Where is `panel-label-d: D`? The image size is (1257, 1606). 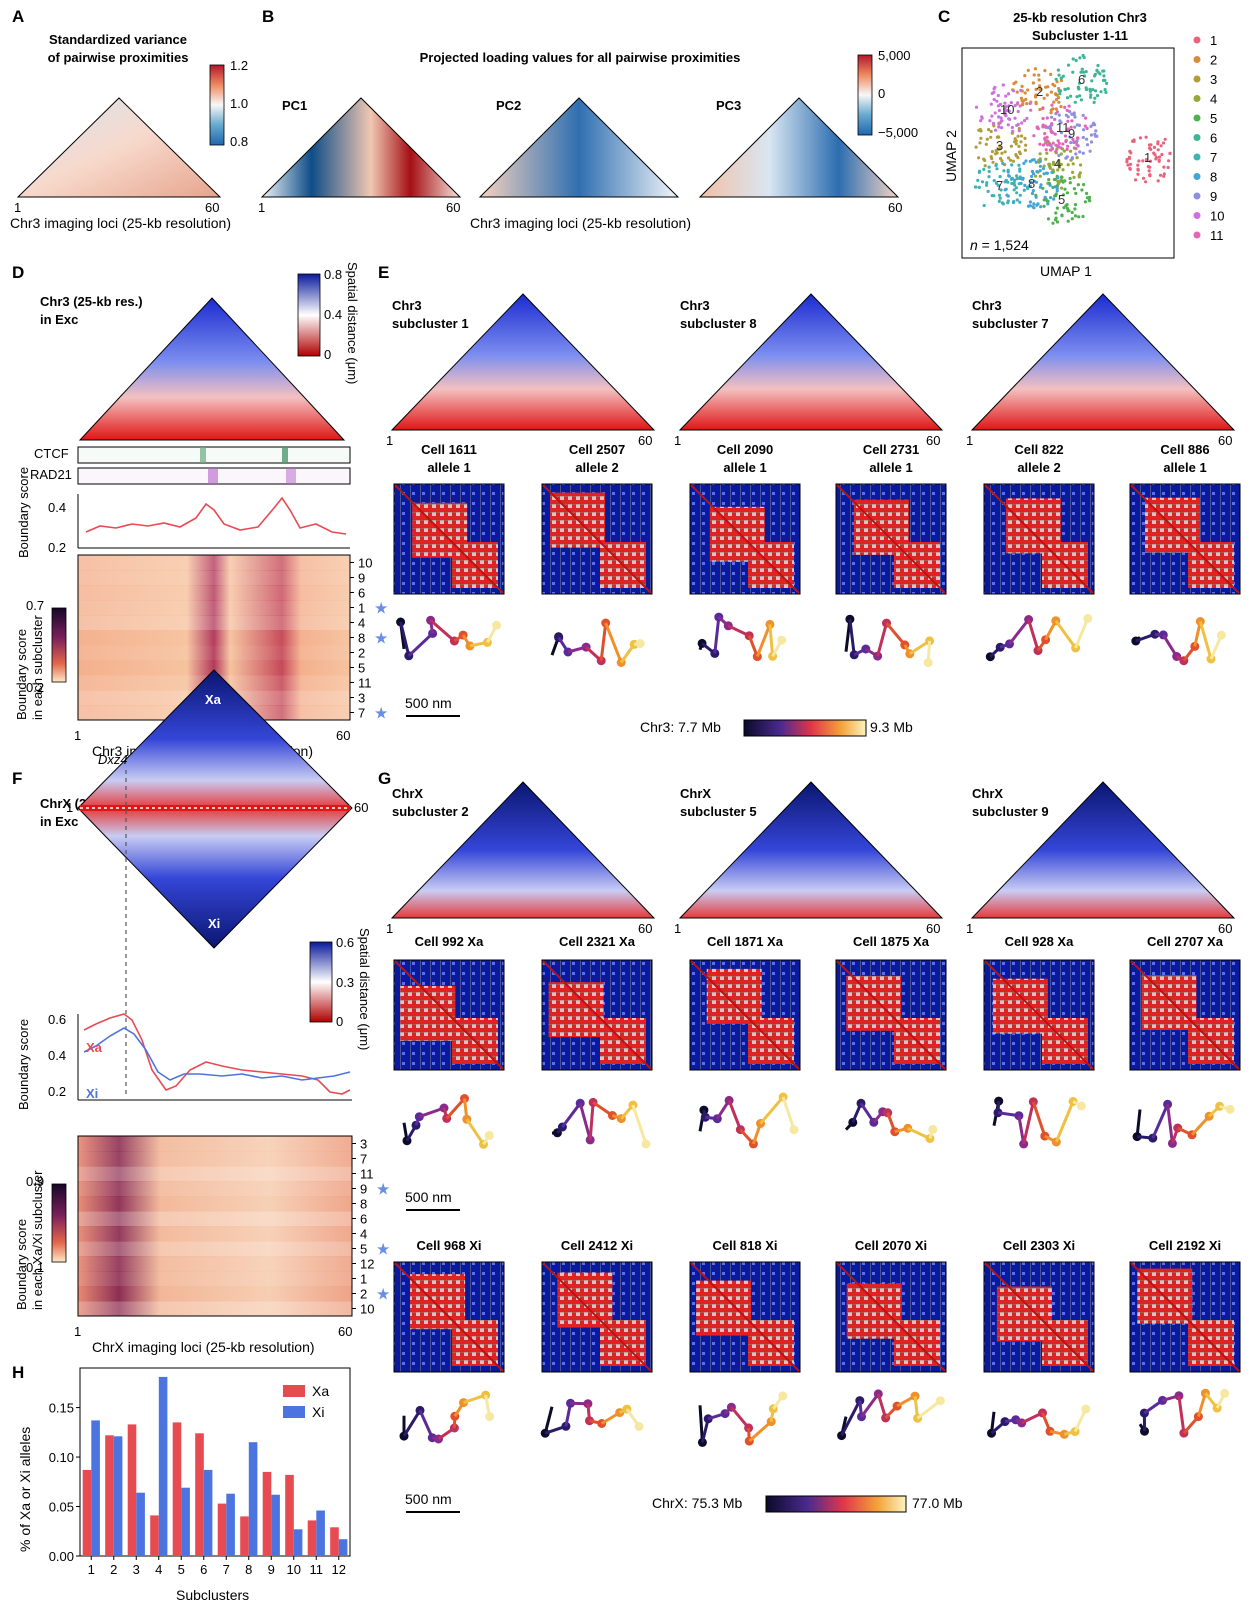
panel-label-d: D is located at coordinates (18, 272).